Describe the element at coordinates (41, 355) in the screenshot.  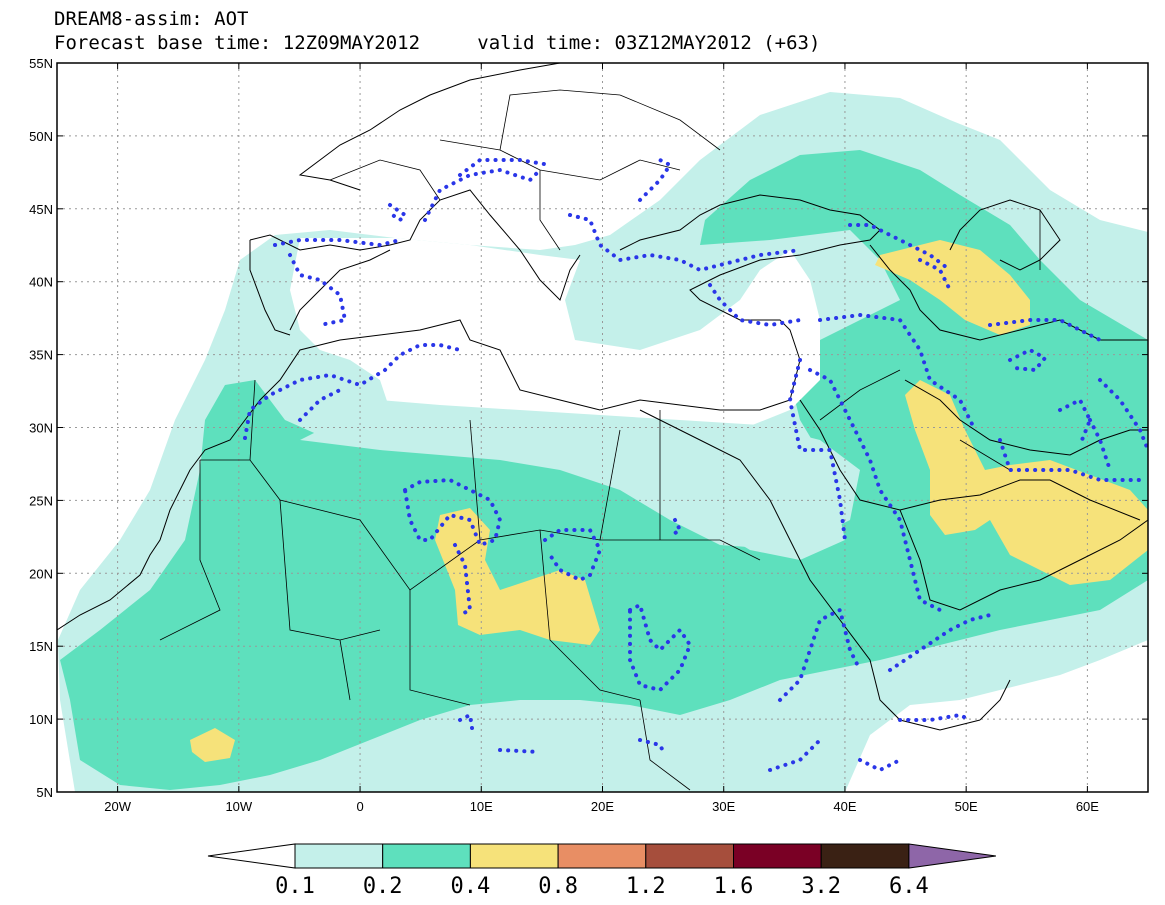
I see `lat-tick-label: 35N` at that location.